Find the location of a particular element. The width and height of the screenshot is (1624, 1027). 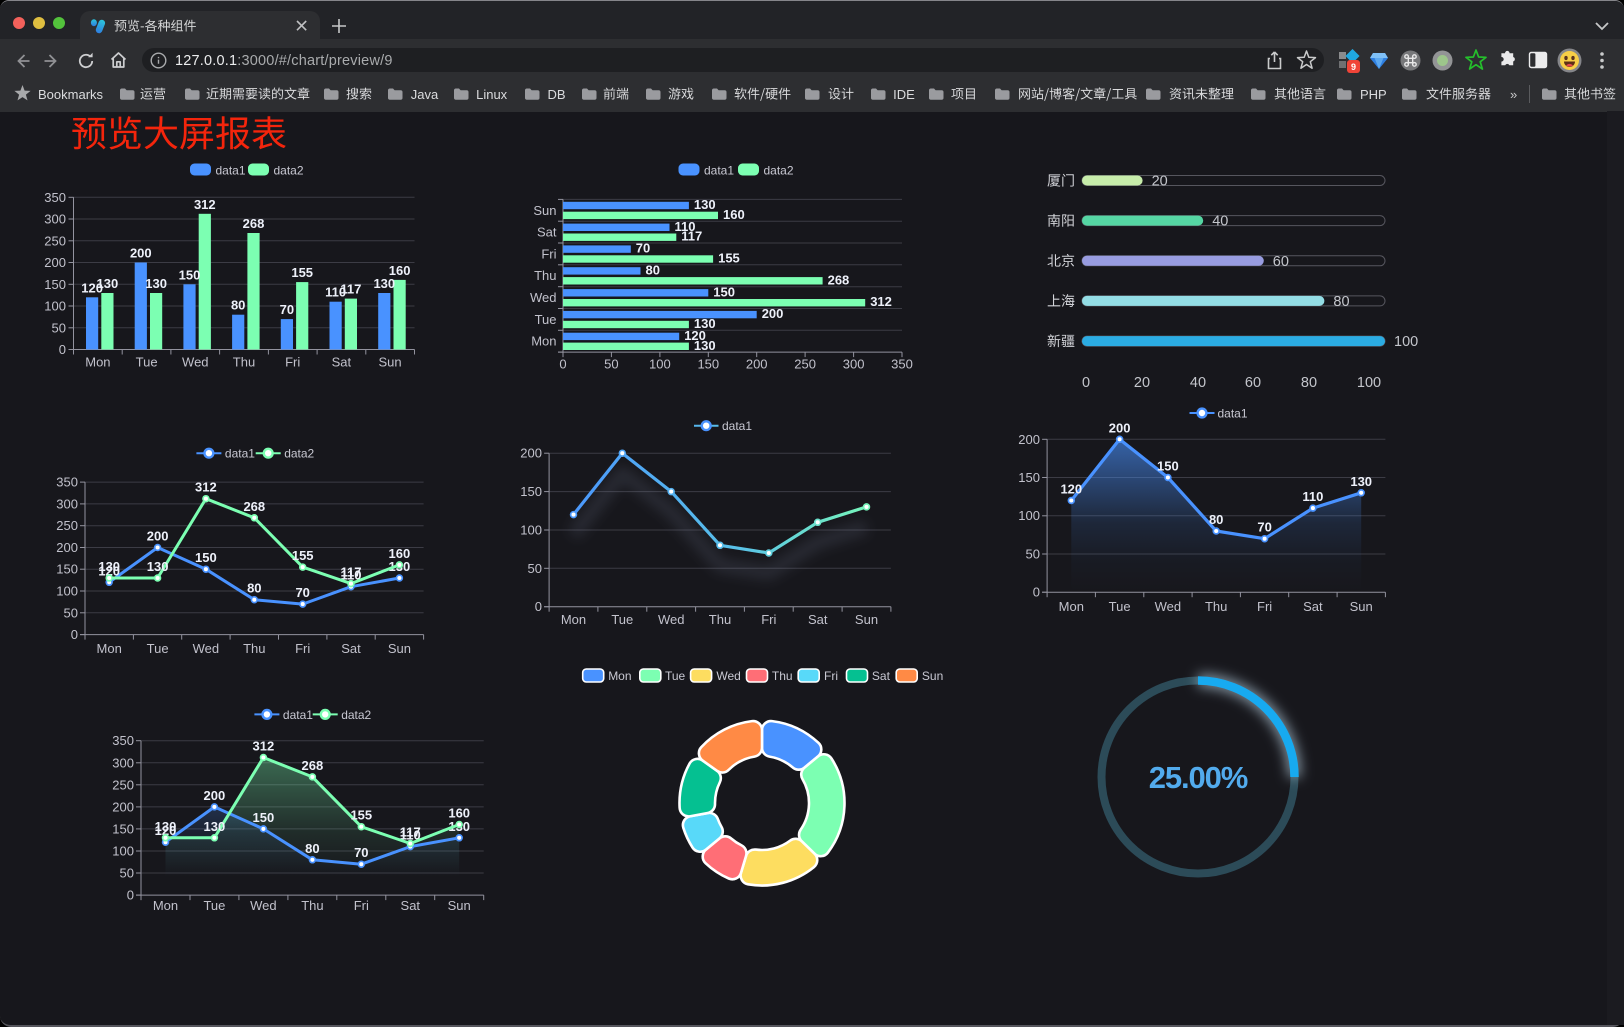

svg-text: 25.00% is located at coordinates (1198, 777).